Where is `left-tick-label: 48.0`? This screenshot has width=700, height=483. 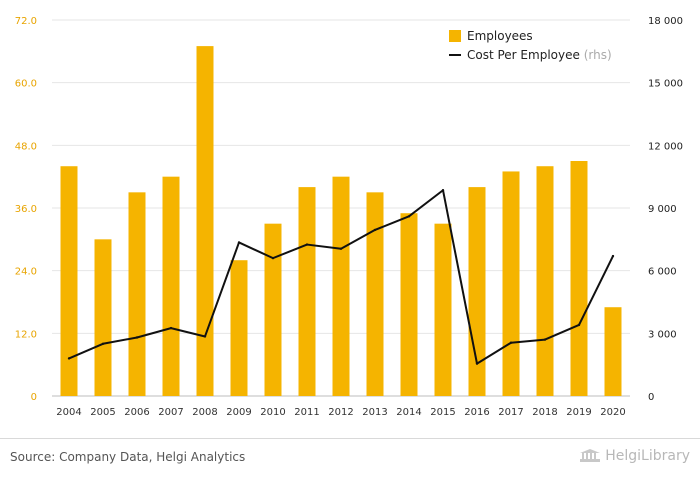
left-tick-label: 48.0 is located at coordinates (26, 146).